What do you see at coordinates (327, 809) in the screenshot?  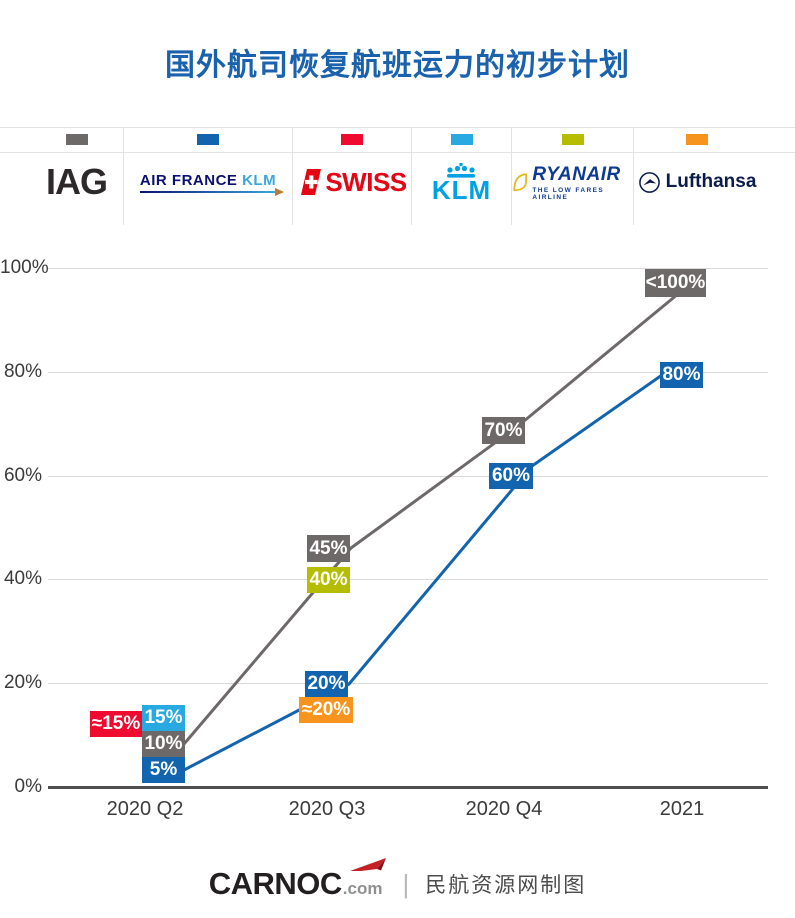 I see `x-axis-tick-label: 2020 Q3` at bounding box center [327, 809].